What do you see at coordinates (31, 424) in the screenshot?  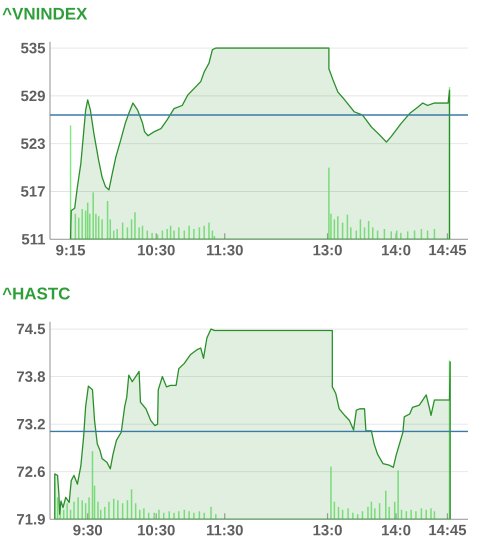 I see `y-tick-label: 73.2` at bounding box center [31, 424].